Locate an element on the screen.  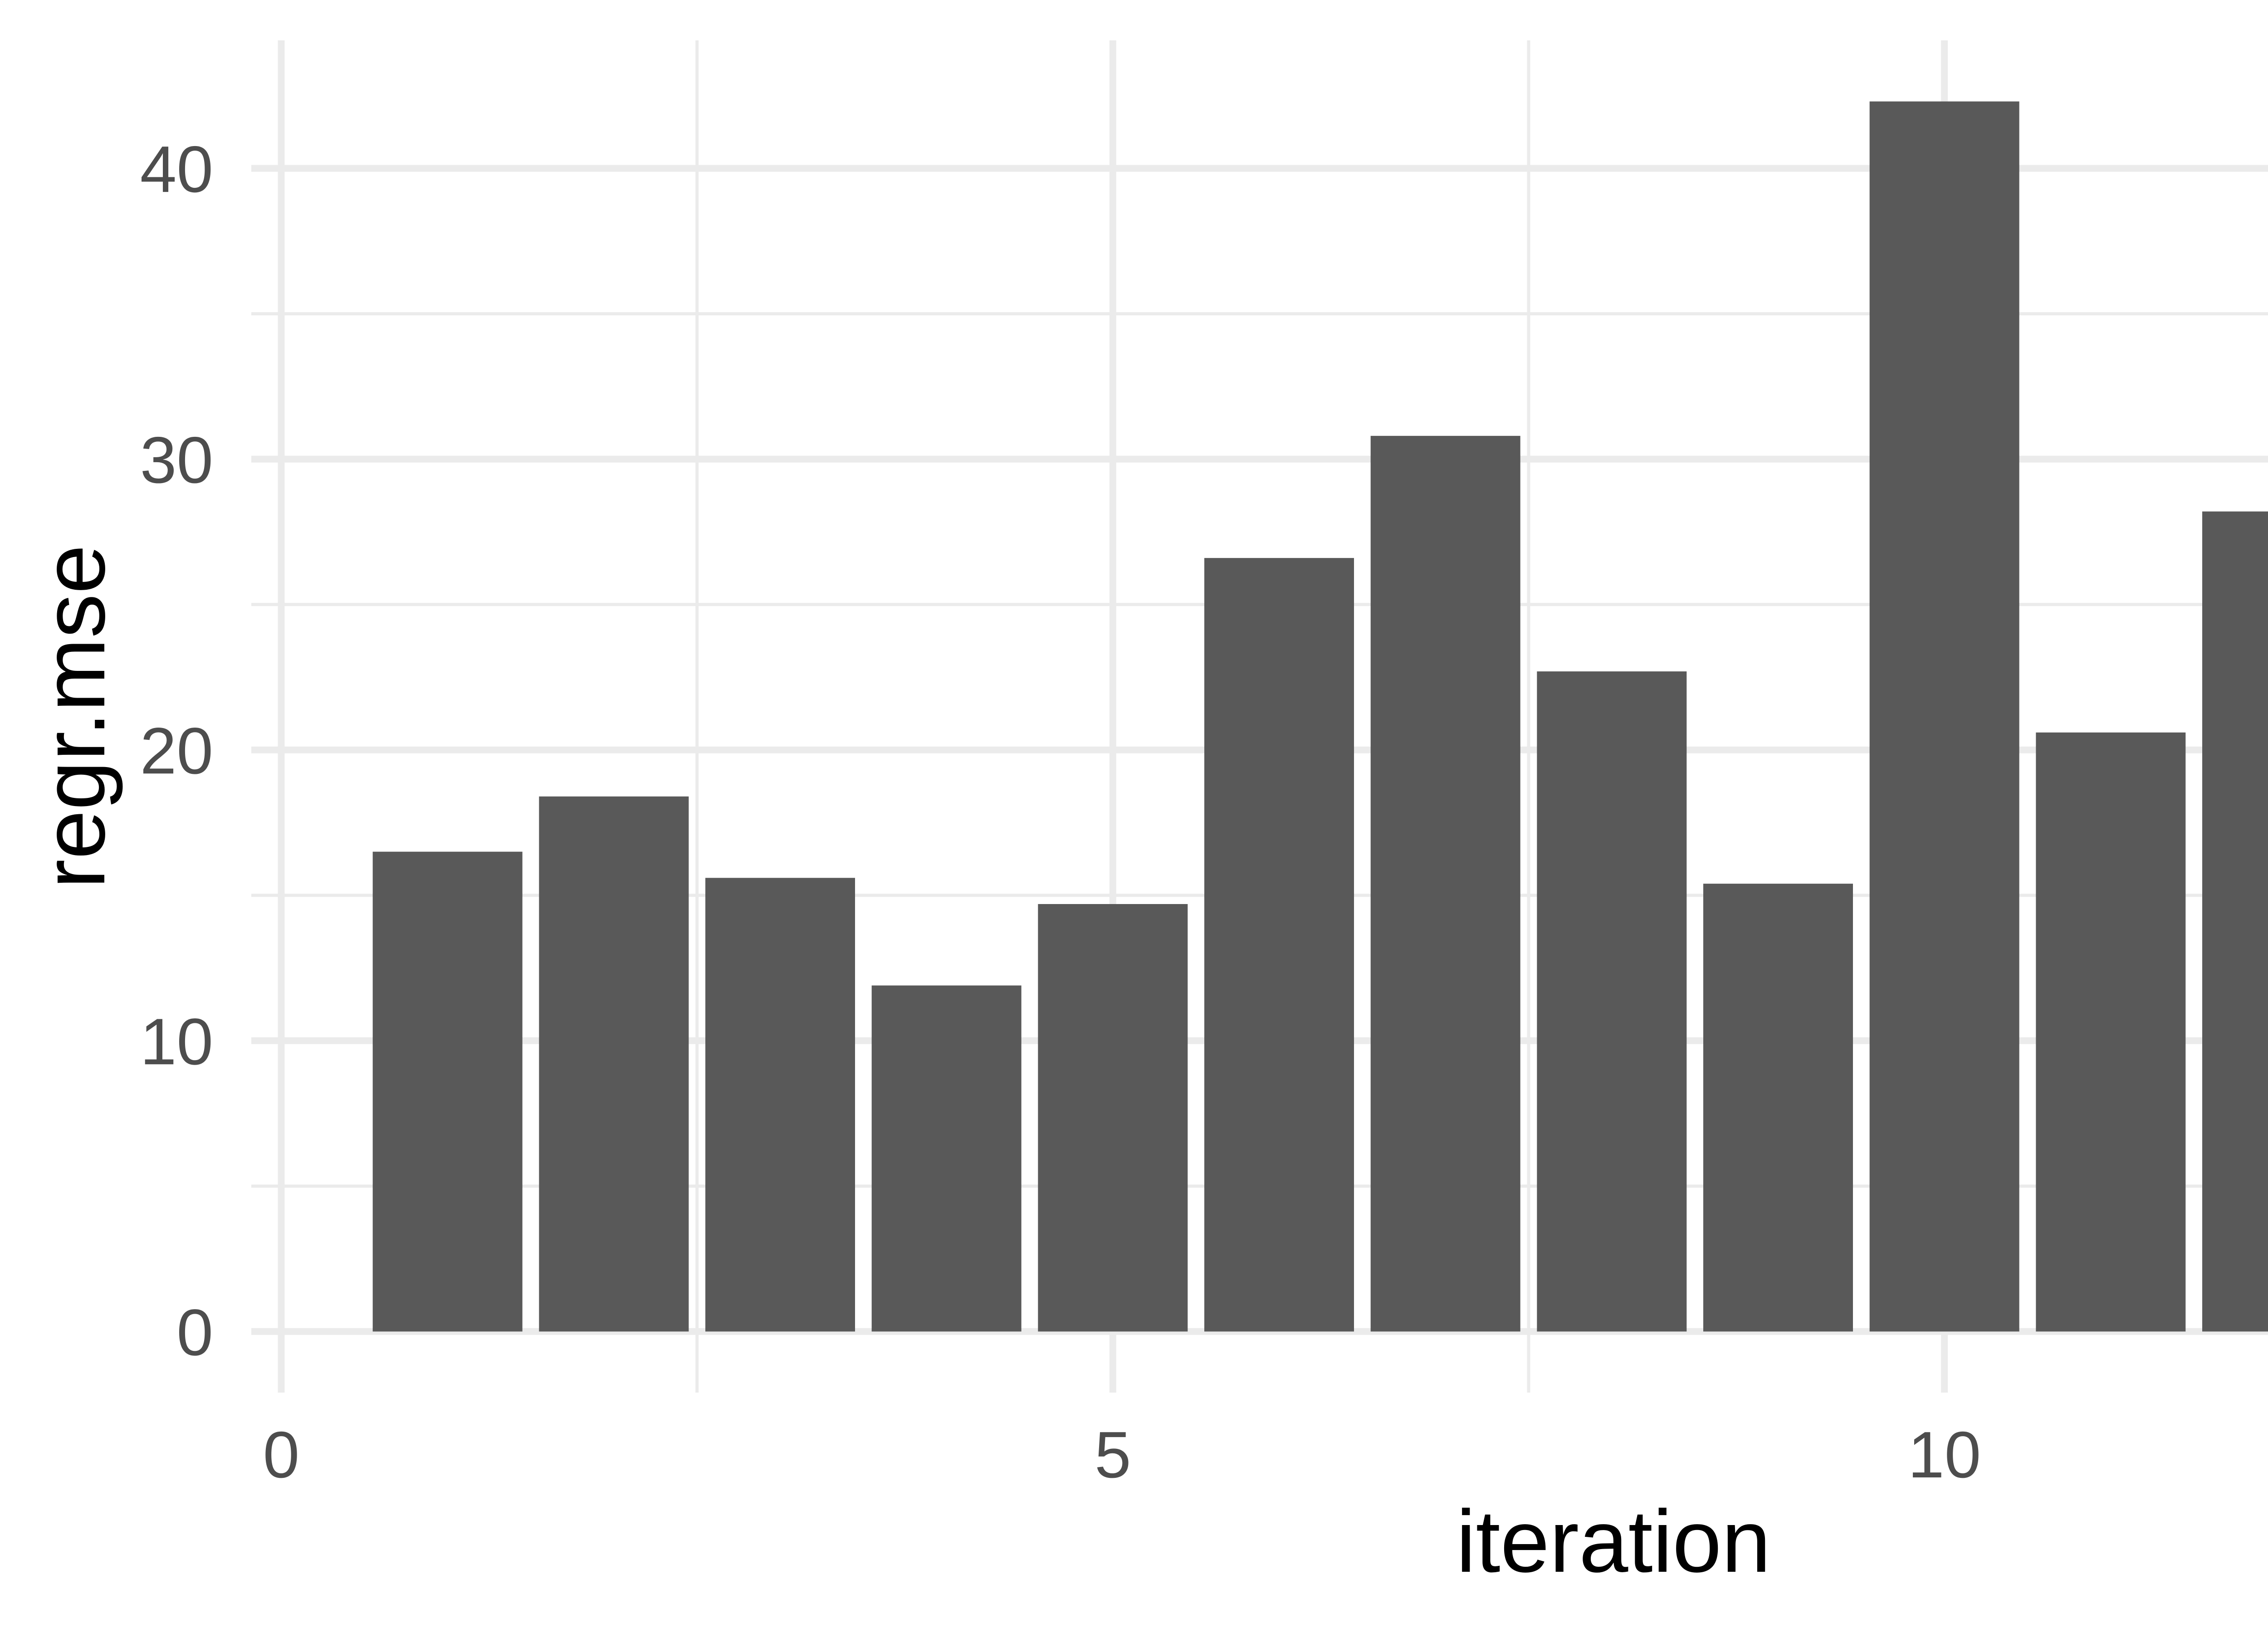
y-tick-label: 20 is located at coordinates (177, 750).